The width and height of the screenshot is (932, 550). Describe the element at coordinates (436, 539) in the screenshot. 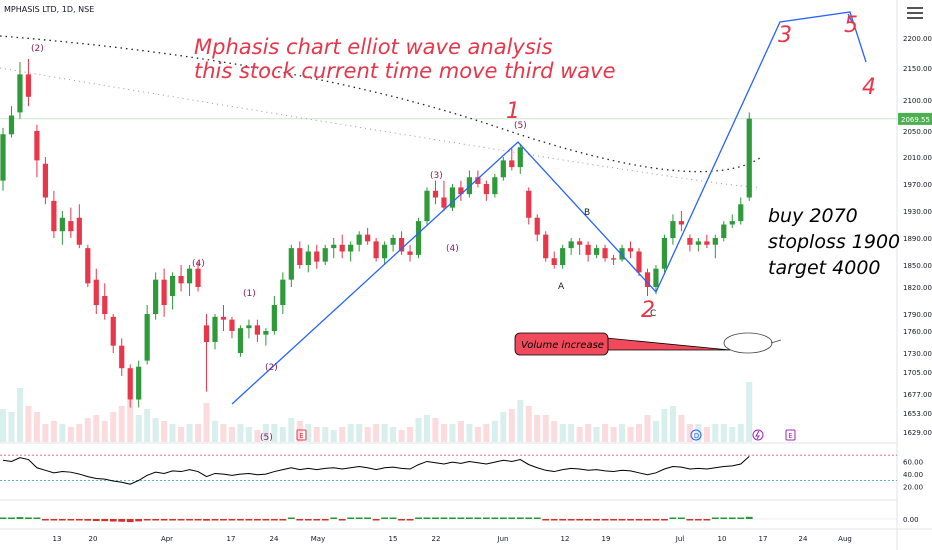

I see `time-tick-label: 22` at that location.